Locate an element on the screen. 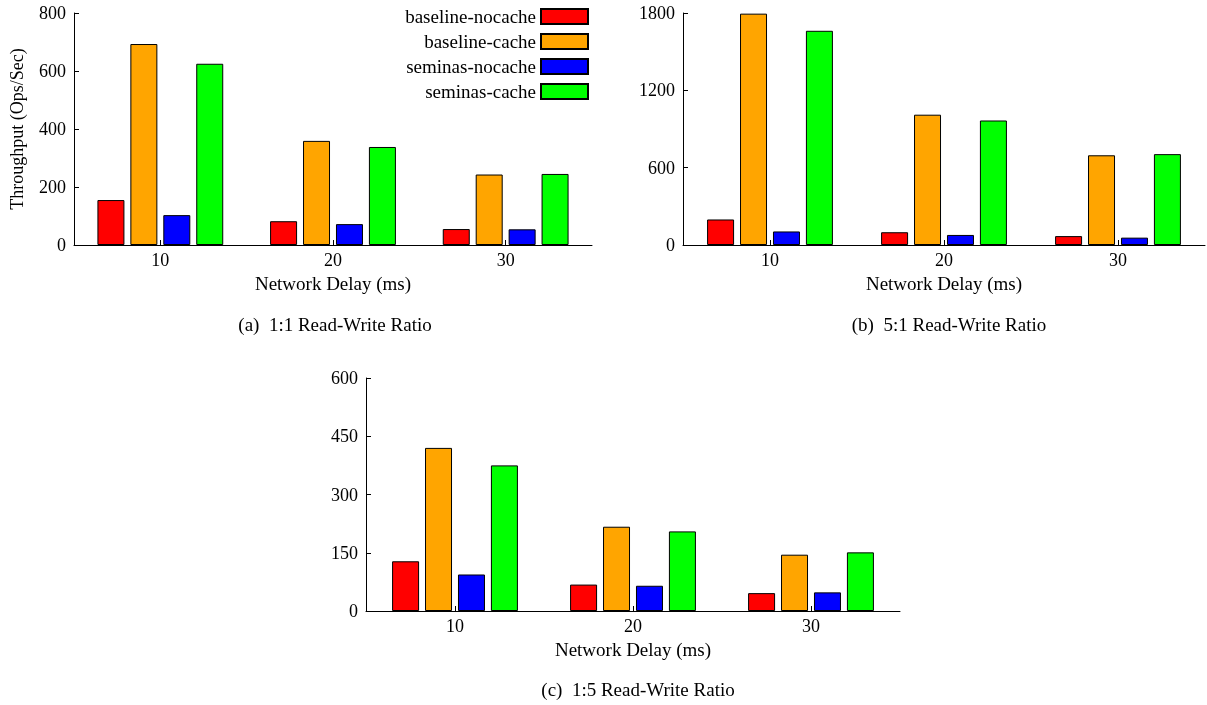 The image size is (1207, 705). text: (b) 5:1 Read-Write Ratio is located at coordinates (949, 325).